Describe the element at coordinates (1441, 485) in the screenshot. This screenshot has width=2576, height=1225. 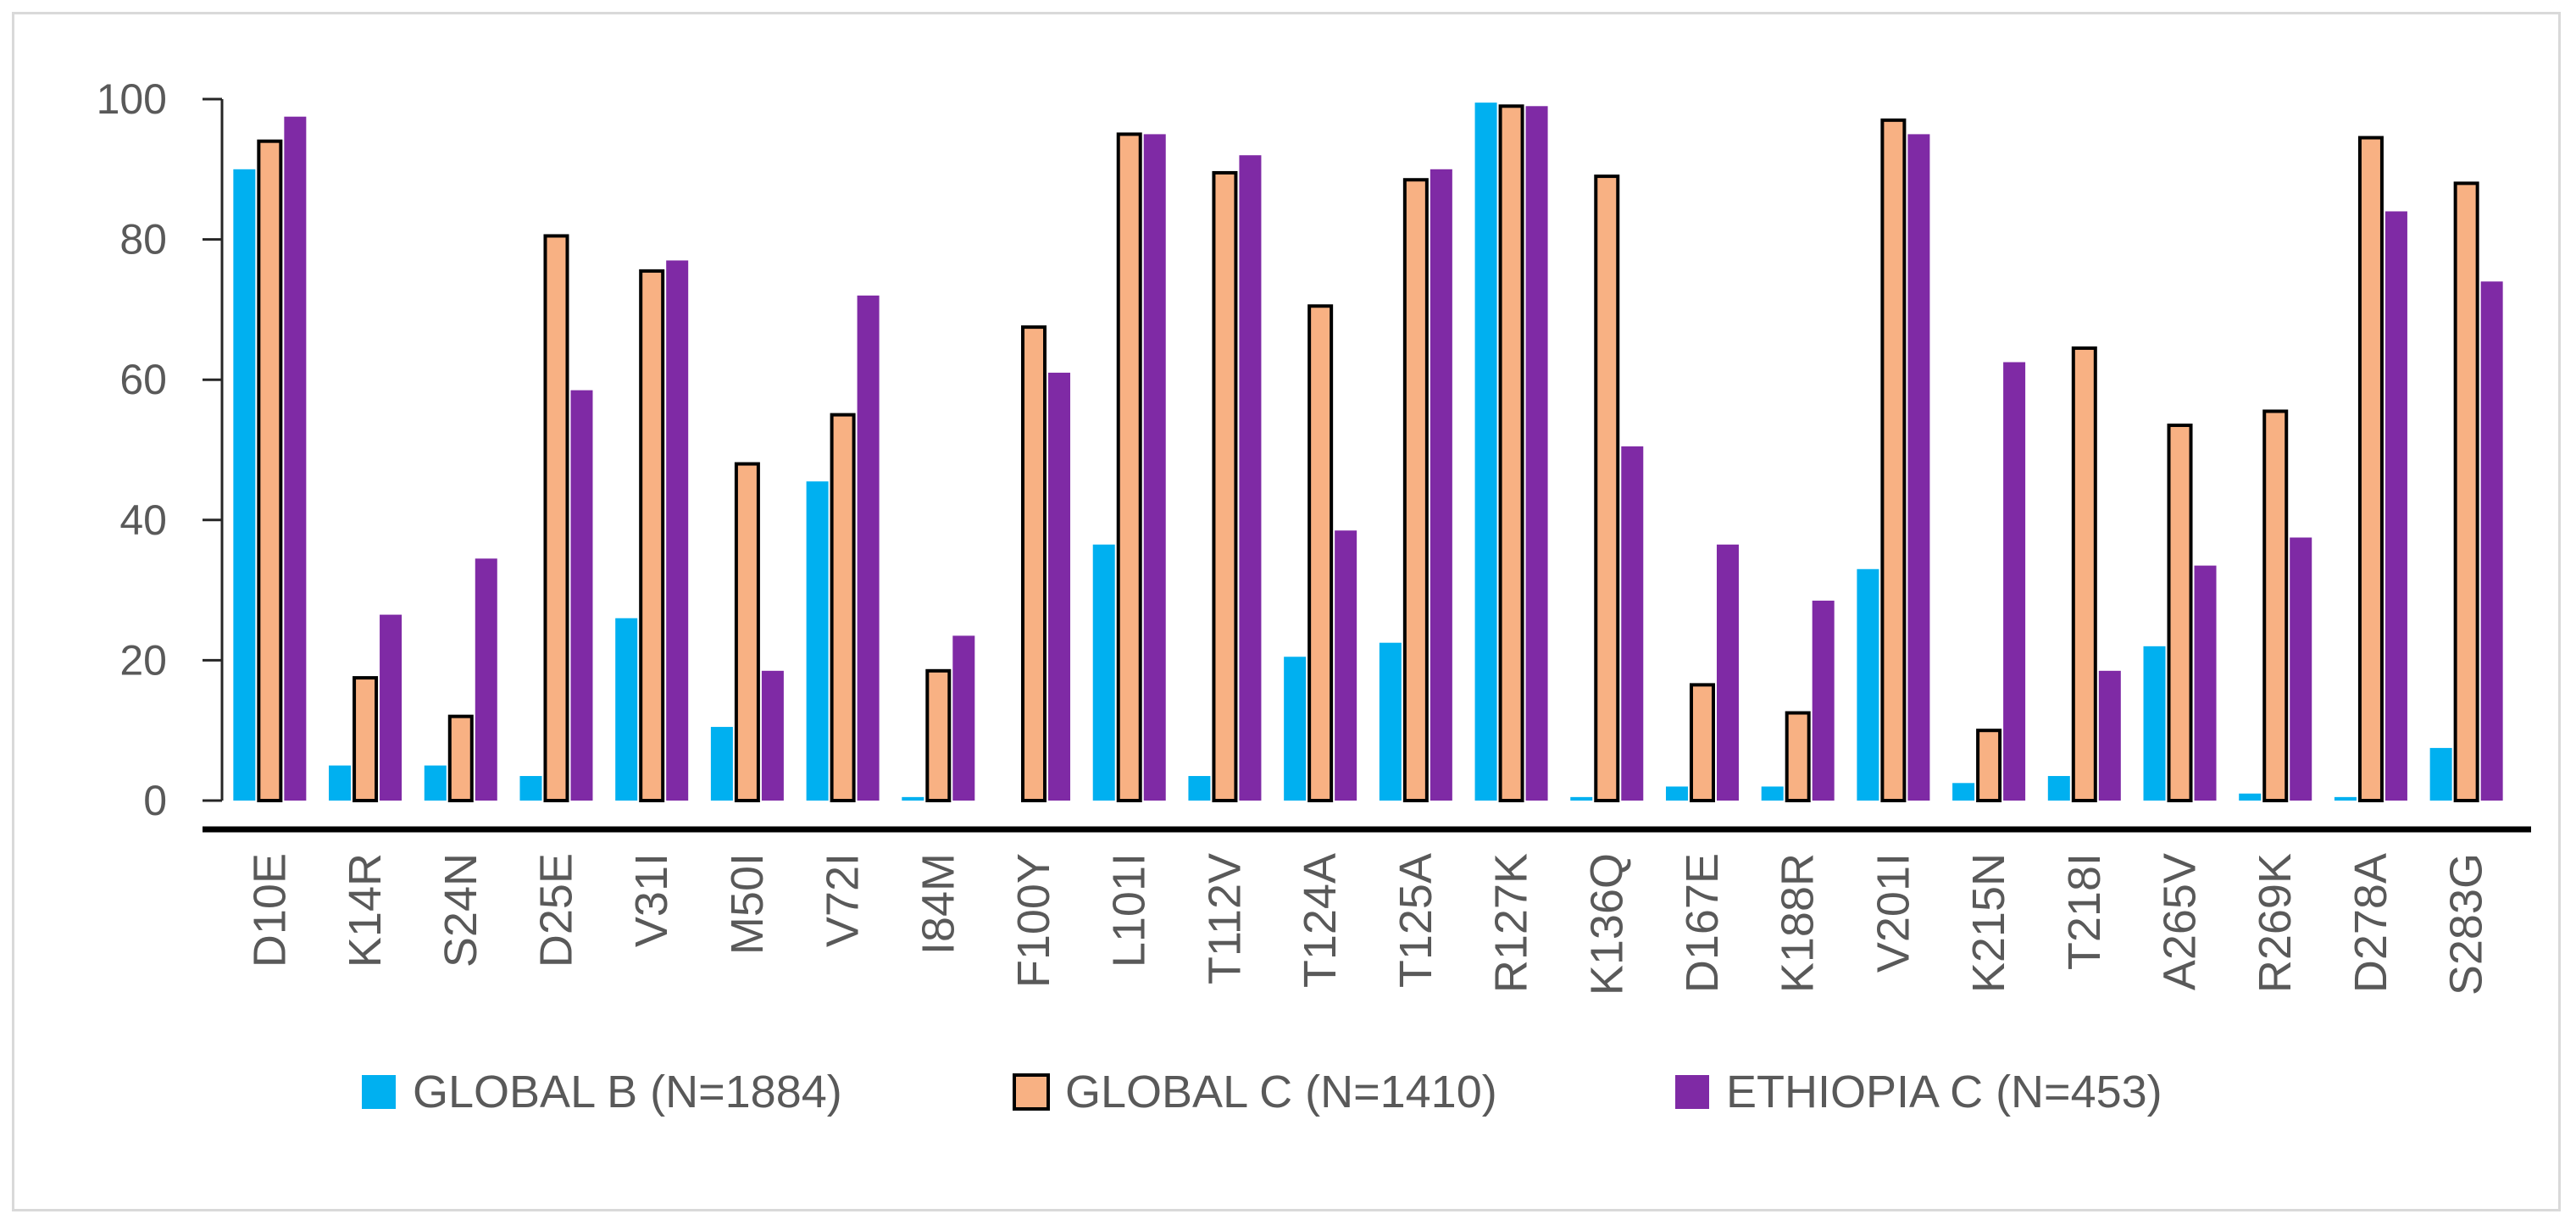
I see `bar-ethiopia-c-t125a` at that location.